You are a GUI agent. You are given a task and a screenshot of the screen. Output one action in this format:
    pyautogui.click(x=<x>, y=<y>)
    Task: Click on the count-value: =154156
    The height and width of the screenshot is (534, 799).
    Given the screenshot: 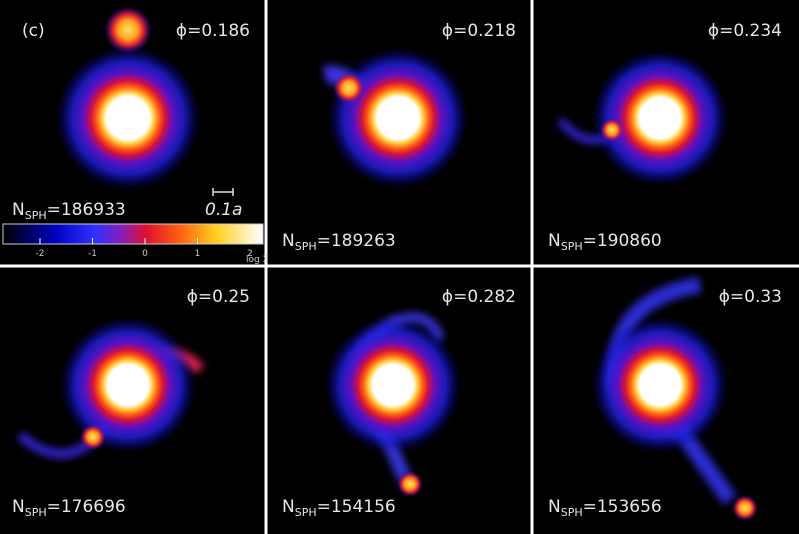 What is the action you would take?
    pyautogui.click(x=356, y=507)
    